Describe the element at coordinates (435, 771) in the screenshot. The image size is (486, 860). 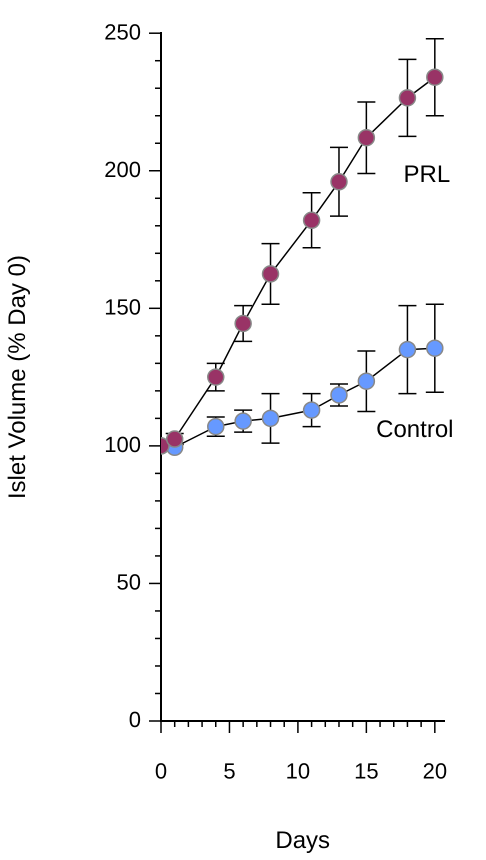
I see `x-tick-label: 20` at that location.